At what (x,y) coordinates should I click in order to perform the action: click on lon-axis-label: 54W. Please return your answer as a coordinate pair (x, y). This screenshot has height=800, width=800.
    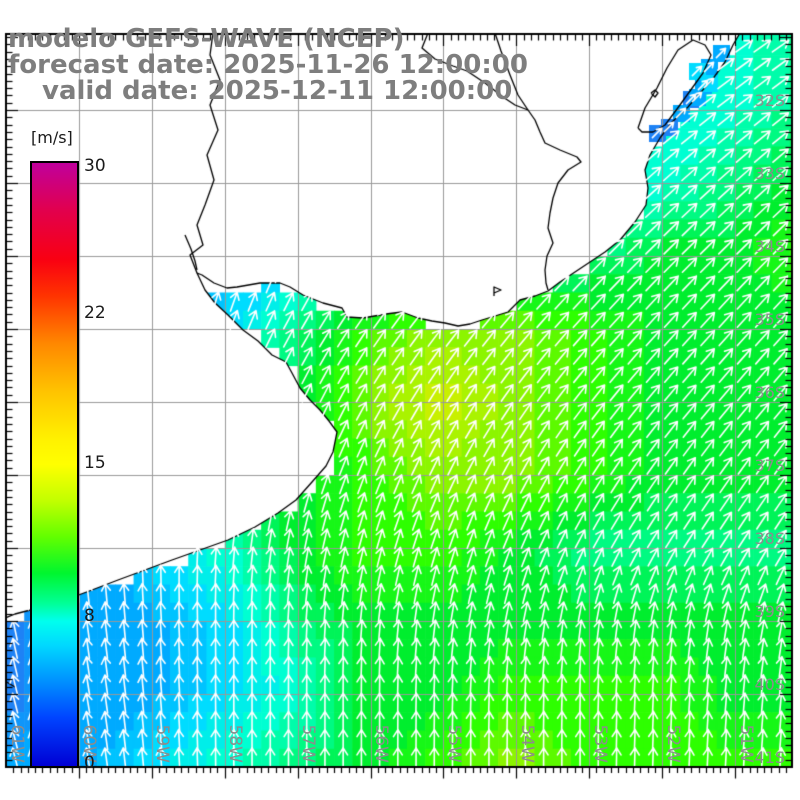
    Looking at the image, I should click on (526, 743).